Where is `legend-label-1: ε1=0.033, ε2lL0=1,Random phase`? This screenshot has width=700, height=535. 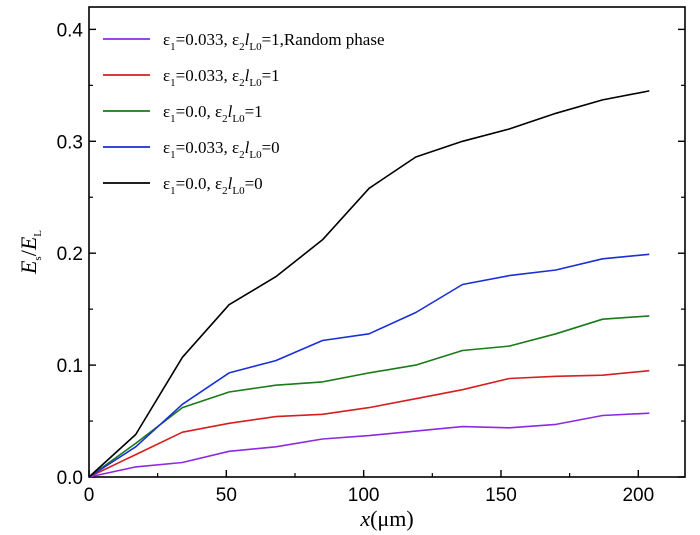 legend-label-1: ε1=0.033, ε2lL0=1,Random phase is located at coordinates (274, 41).